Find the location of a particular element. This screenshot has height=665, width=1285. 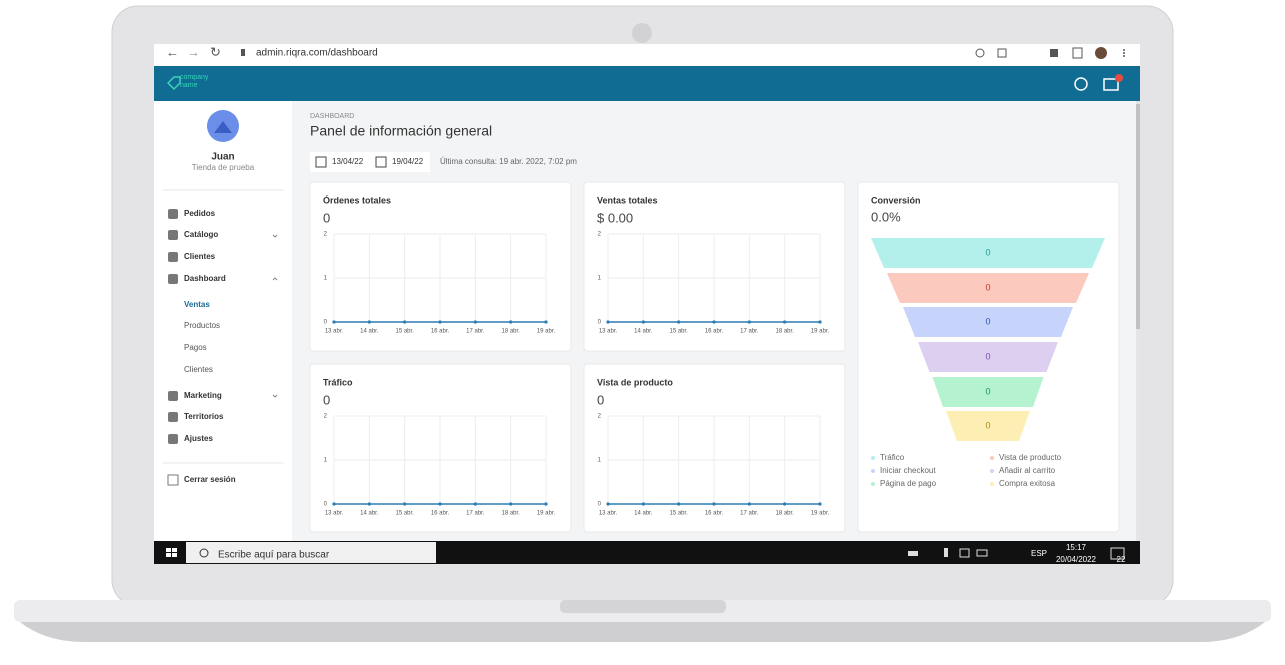

y-tick-label: 0 is located at coordinates (326, 323).